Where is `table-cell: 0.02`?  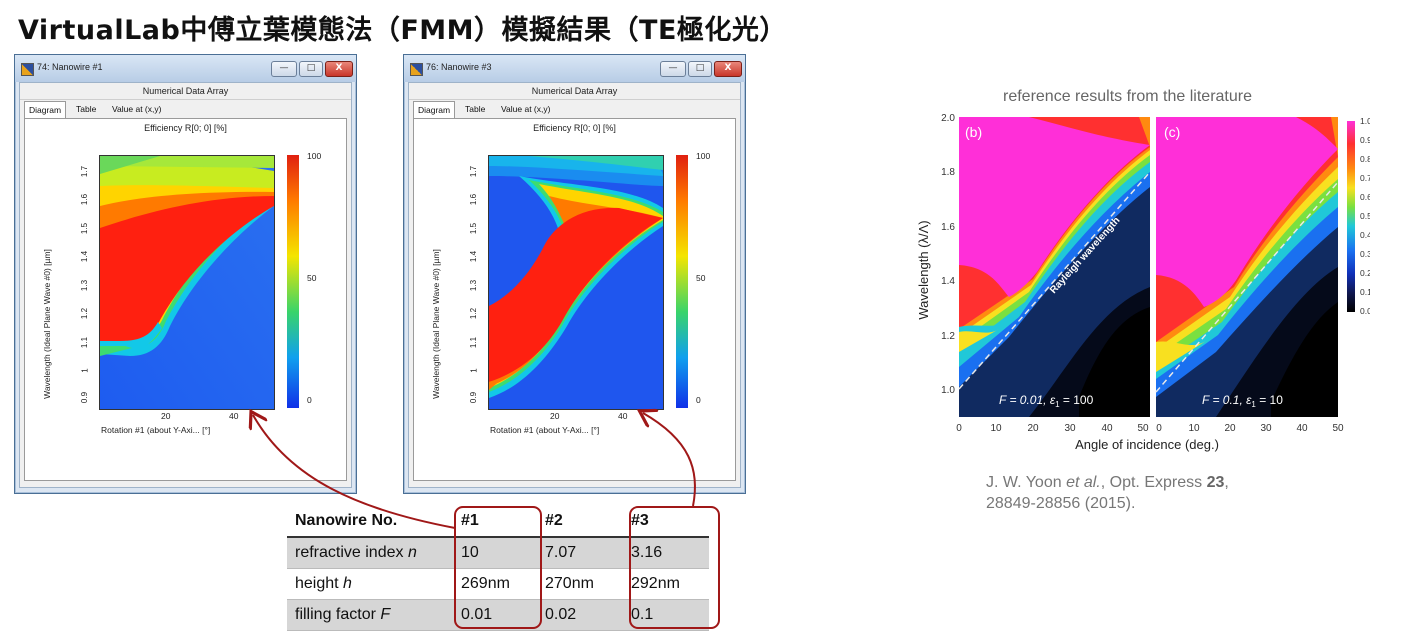 table-cell: 0.02 is located at coordinates (580, 615).